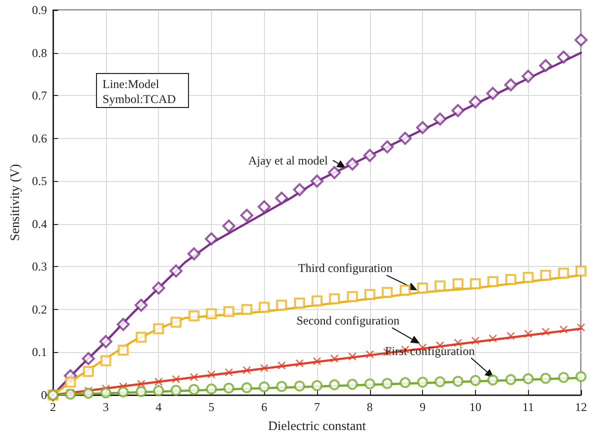 The width and height of the screenshot is (590, 437). Describe the element at coordinates (39, 223) in the screenshot. I see `y-tick-label: 0.4` at that location.